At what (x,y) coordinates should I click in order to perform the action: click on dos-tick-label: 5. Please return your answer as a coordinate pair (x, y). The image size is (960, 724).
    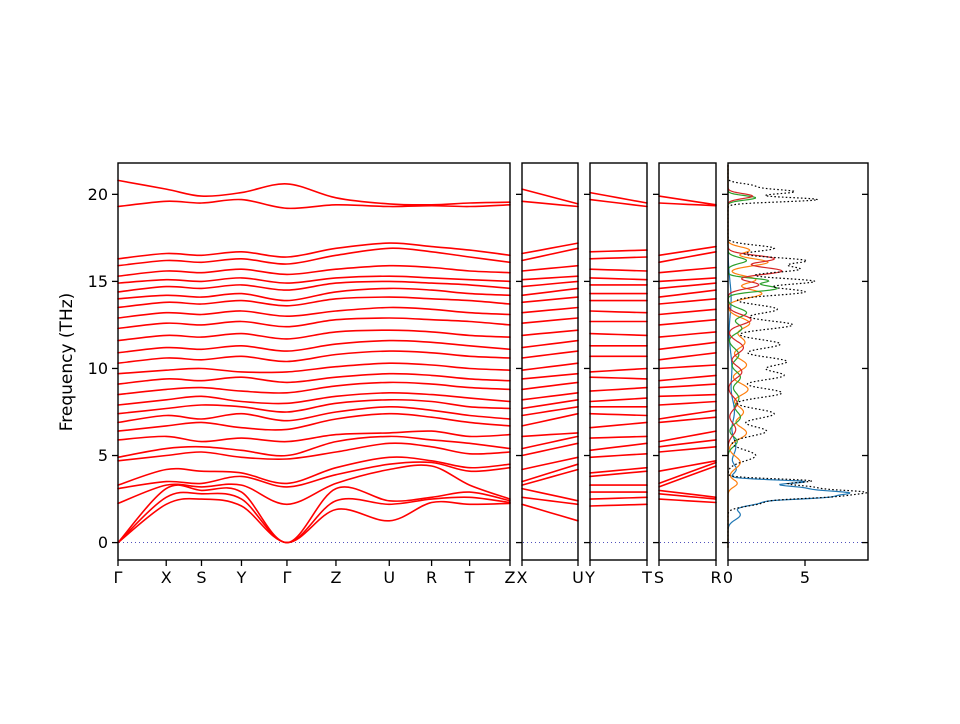
    Looking at the image, I should click on (805, 577).